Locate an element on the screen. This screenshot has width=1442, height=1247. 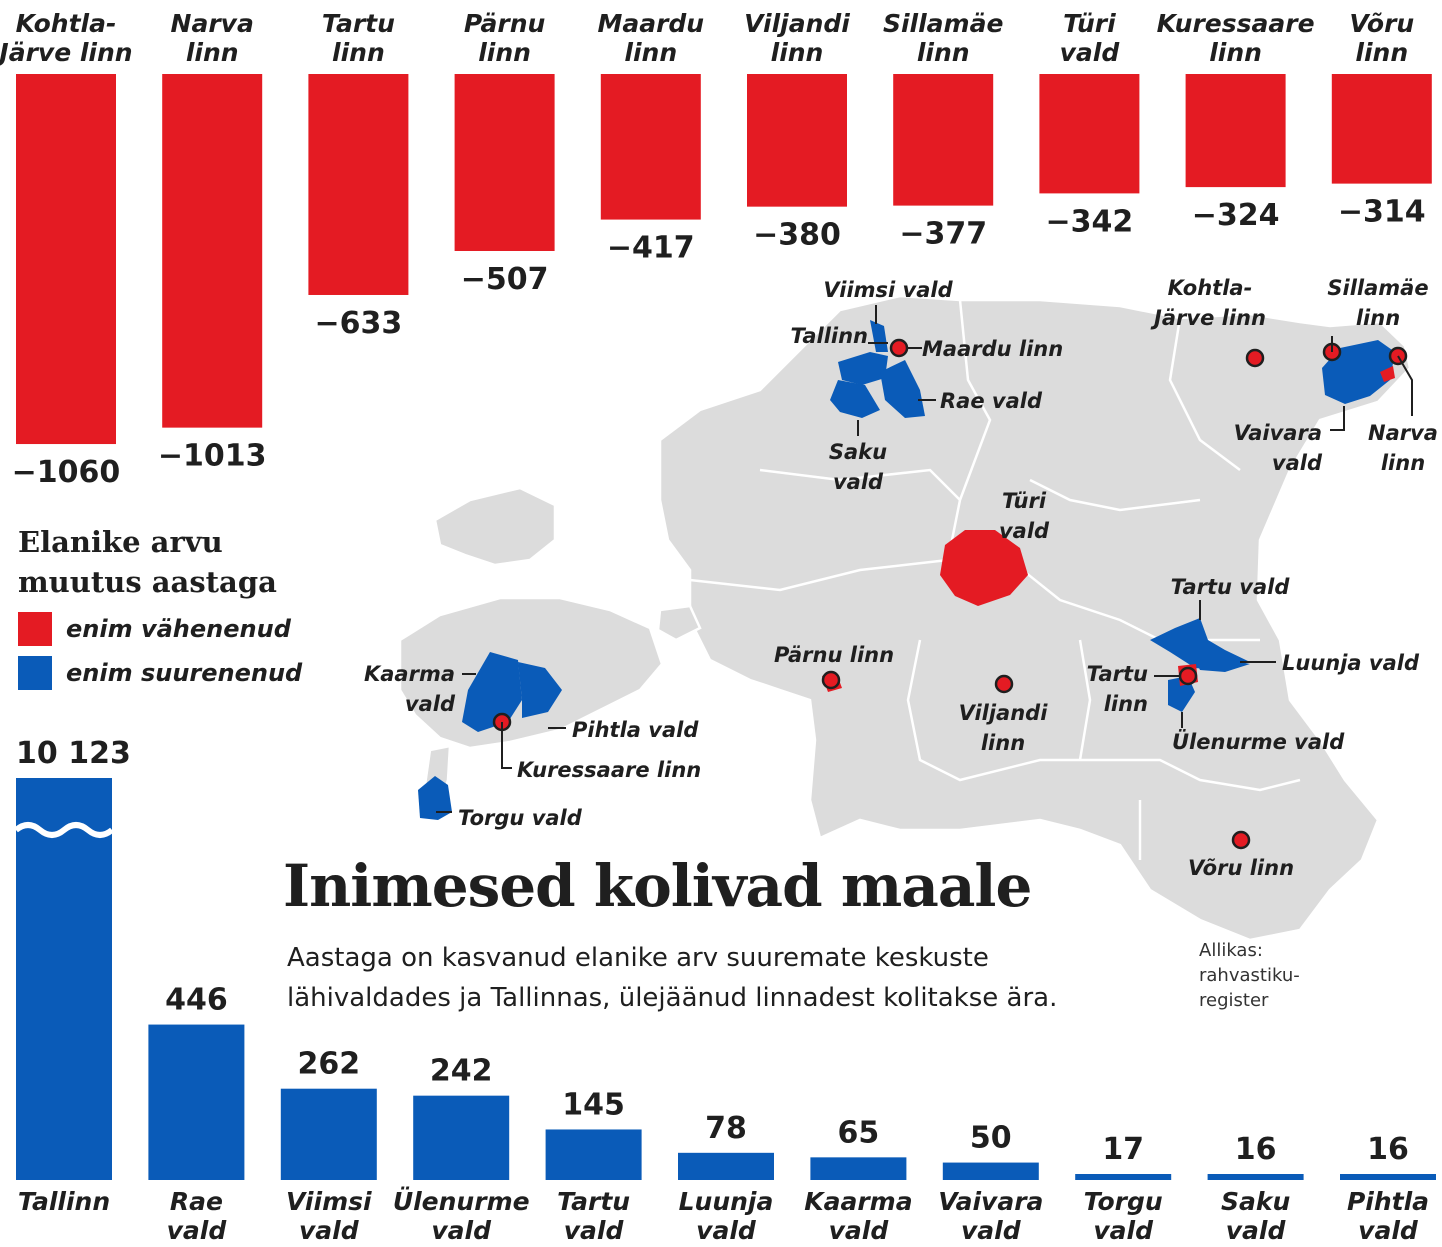
legend-item-decline: enim vähenenud is located at coordinates (160, 629).